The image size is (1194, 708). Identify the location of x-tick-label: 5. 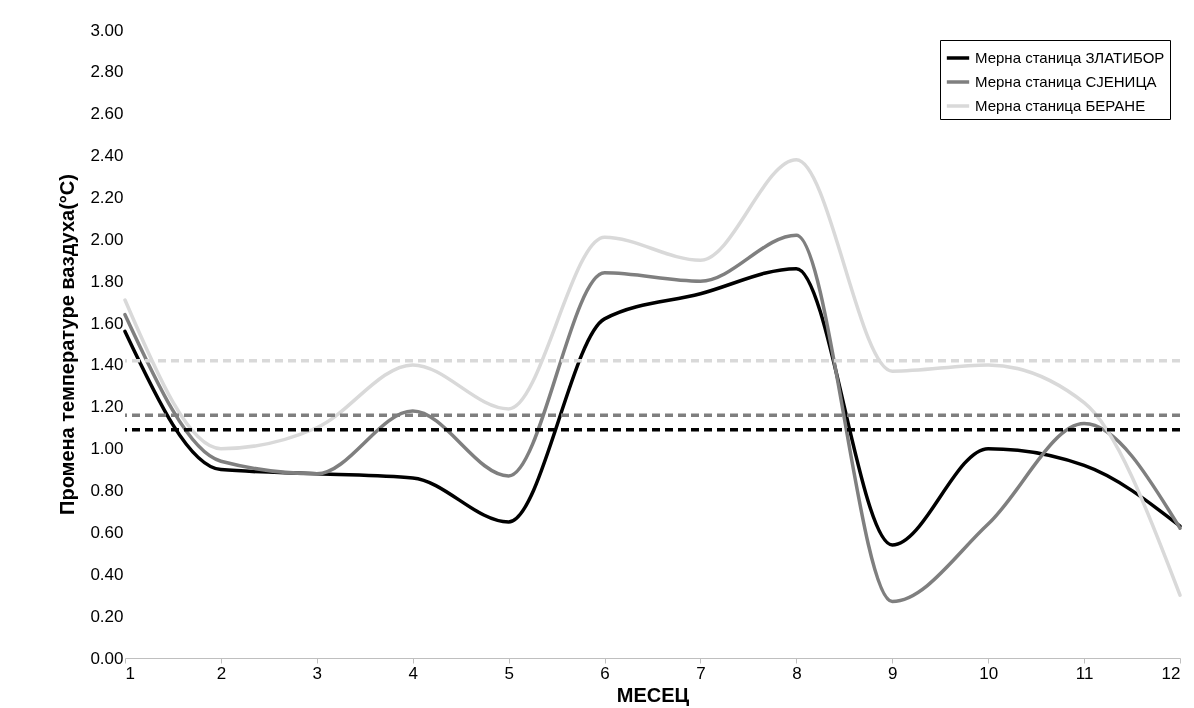
(509, 673).